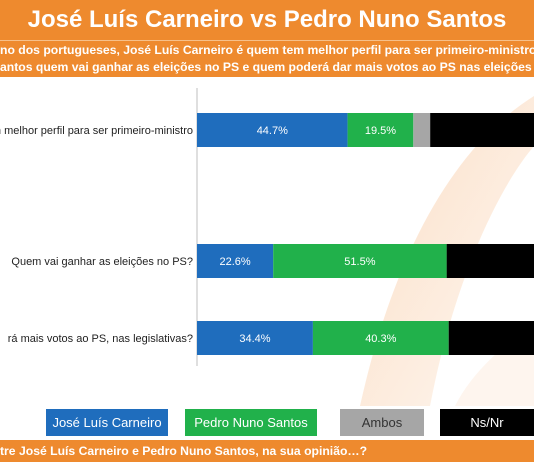 This screenshot has width=534, height=462. I want to click on category-label: Quem vai ganhar as eleições no PS?, so click(102, 262).